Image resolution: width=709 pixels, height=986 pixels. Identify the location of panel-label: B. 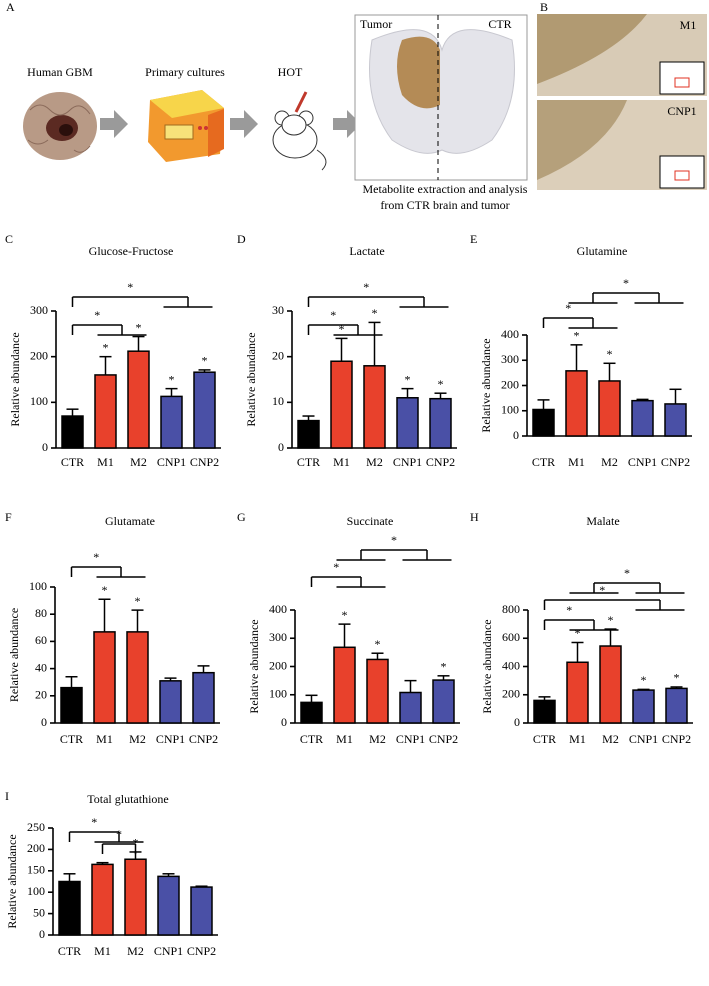
(544, 7).